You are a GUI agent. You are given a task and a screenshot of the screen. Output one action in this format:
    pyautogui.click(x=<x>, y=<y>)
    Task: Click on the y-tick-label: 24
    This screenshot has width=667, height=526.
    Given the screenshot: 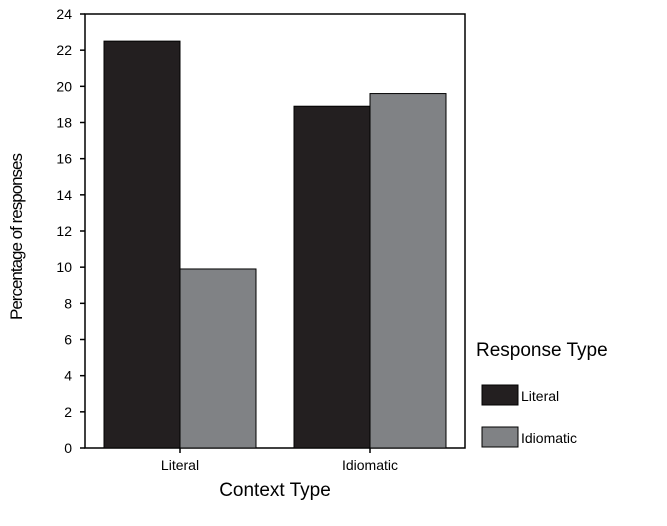 What is the action you would take?
    pyautogui.click(x=64, y=14)
    